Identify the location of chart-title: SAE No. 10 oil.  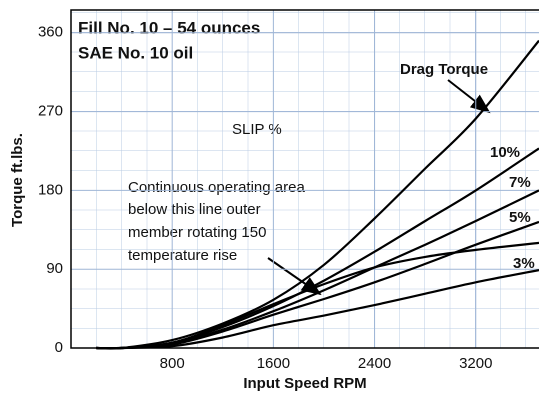
(135, 52).